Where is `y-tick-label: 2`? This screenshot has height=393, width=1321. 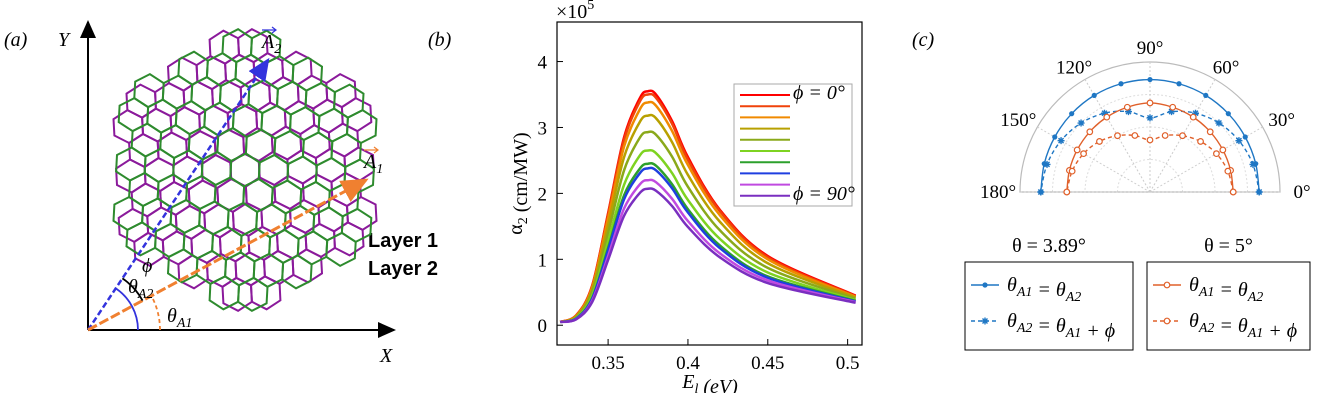 y-tick-label: 2 is located at coordinates (543, 194).